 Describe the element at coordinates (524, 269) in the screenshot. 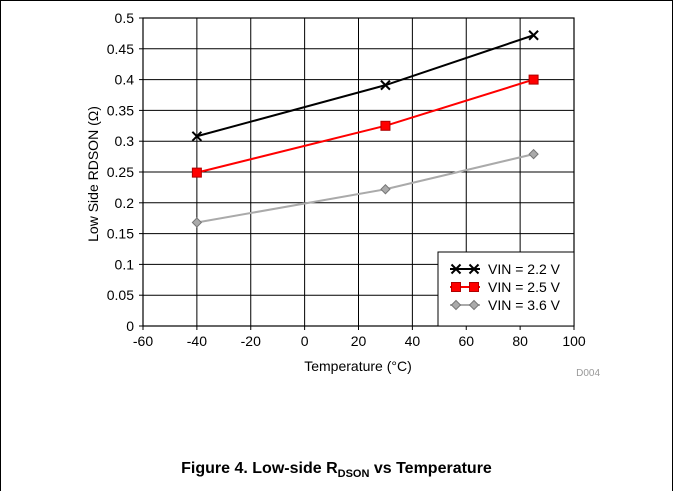

I see `legend-label: VIN = 2.2 V` at that location.